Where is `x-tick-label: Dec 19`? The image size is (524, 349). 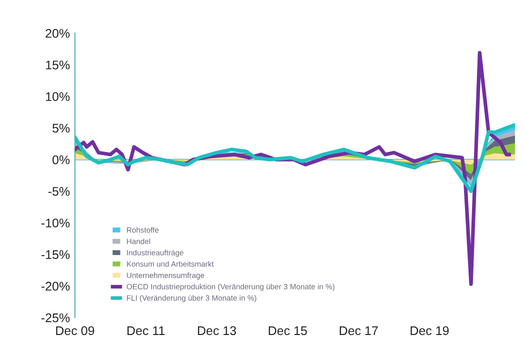
x-tick-label: Dec 19 is located at coordinates (429, 331).